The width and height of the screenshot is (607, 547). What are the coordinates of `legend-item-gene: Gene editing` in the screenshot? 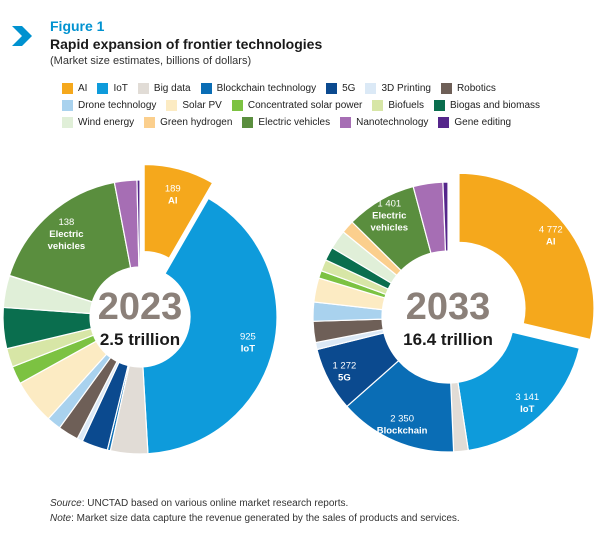 It's located at (474, 122).